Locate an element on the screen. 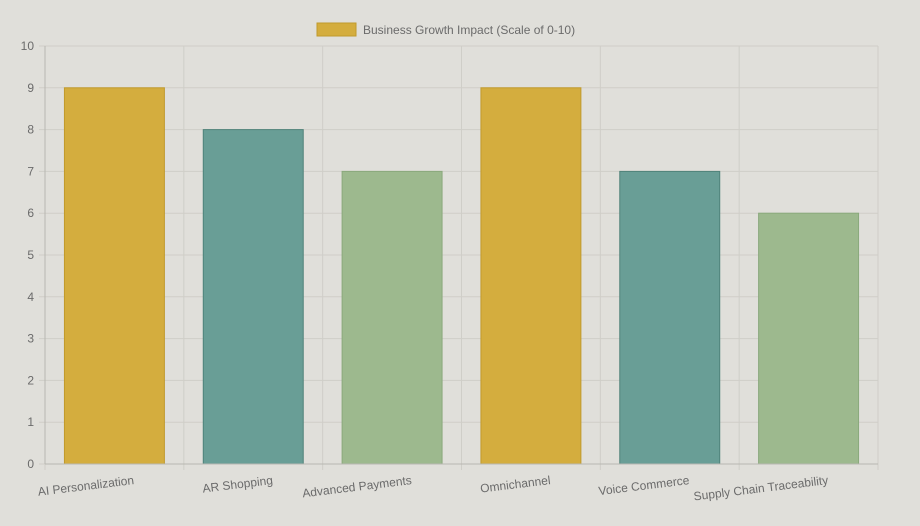  y-tick-labels: 0 1 2 3 4 5 6 7 8 9 10 is located at coordinates (28, 255).